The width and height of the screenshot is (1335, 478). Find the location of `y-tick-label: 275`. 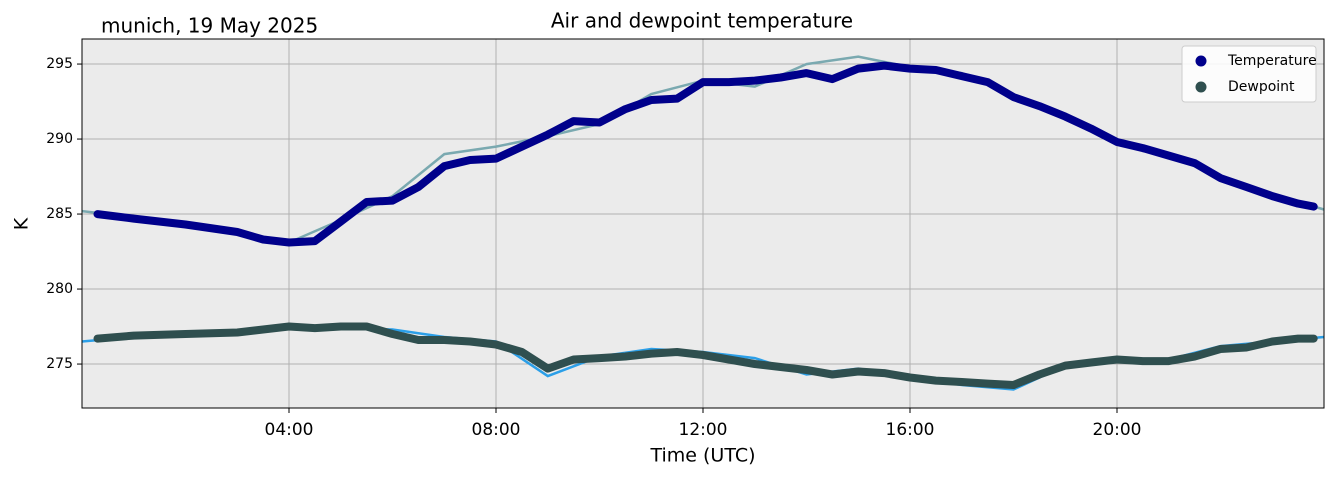

y-tick-label: 275 is located at coordinates (59, 364).